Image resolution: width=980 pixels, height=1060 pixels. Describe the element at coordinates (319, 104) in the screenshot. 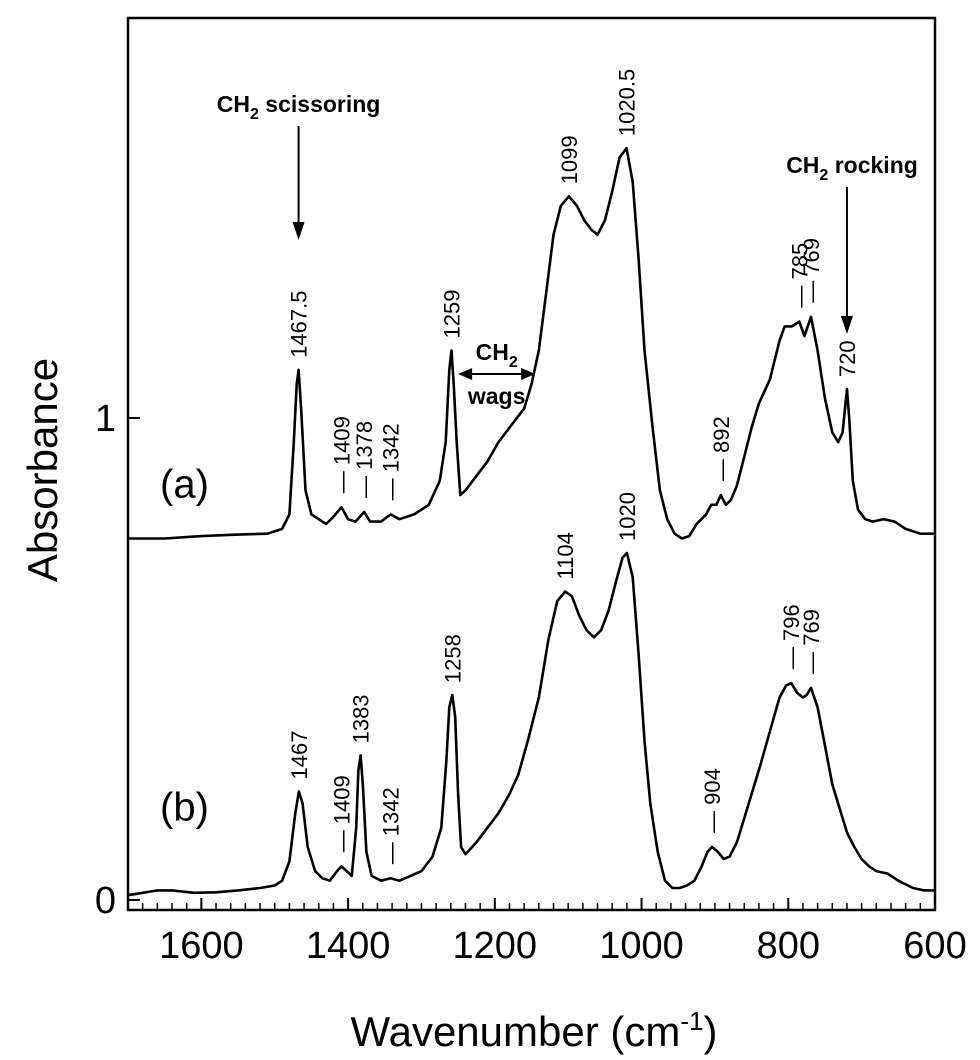

I see `scissoring-annotation-rest: scissoring` at that location.